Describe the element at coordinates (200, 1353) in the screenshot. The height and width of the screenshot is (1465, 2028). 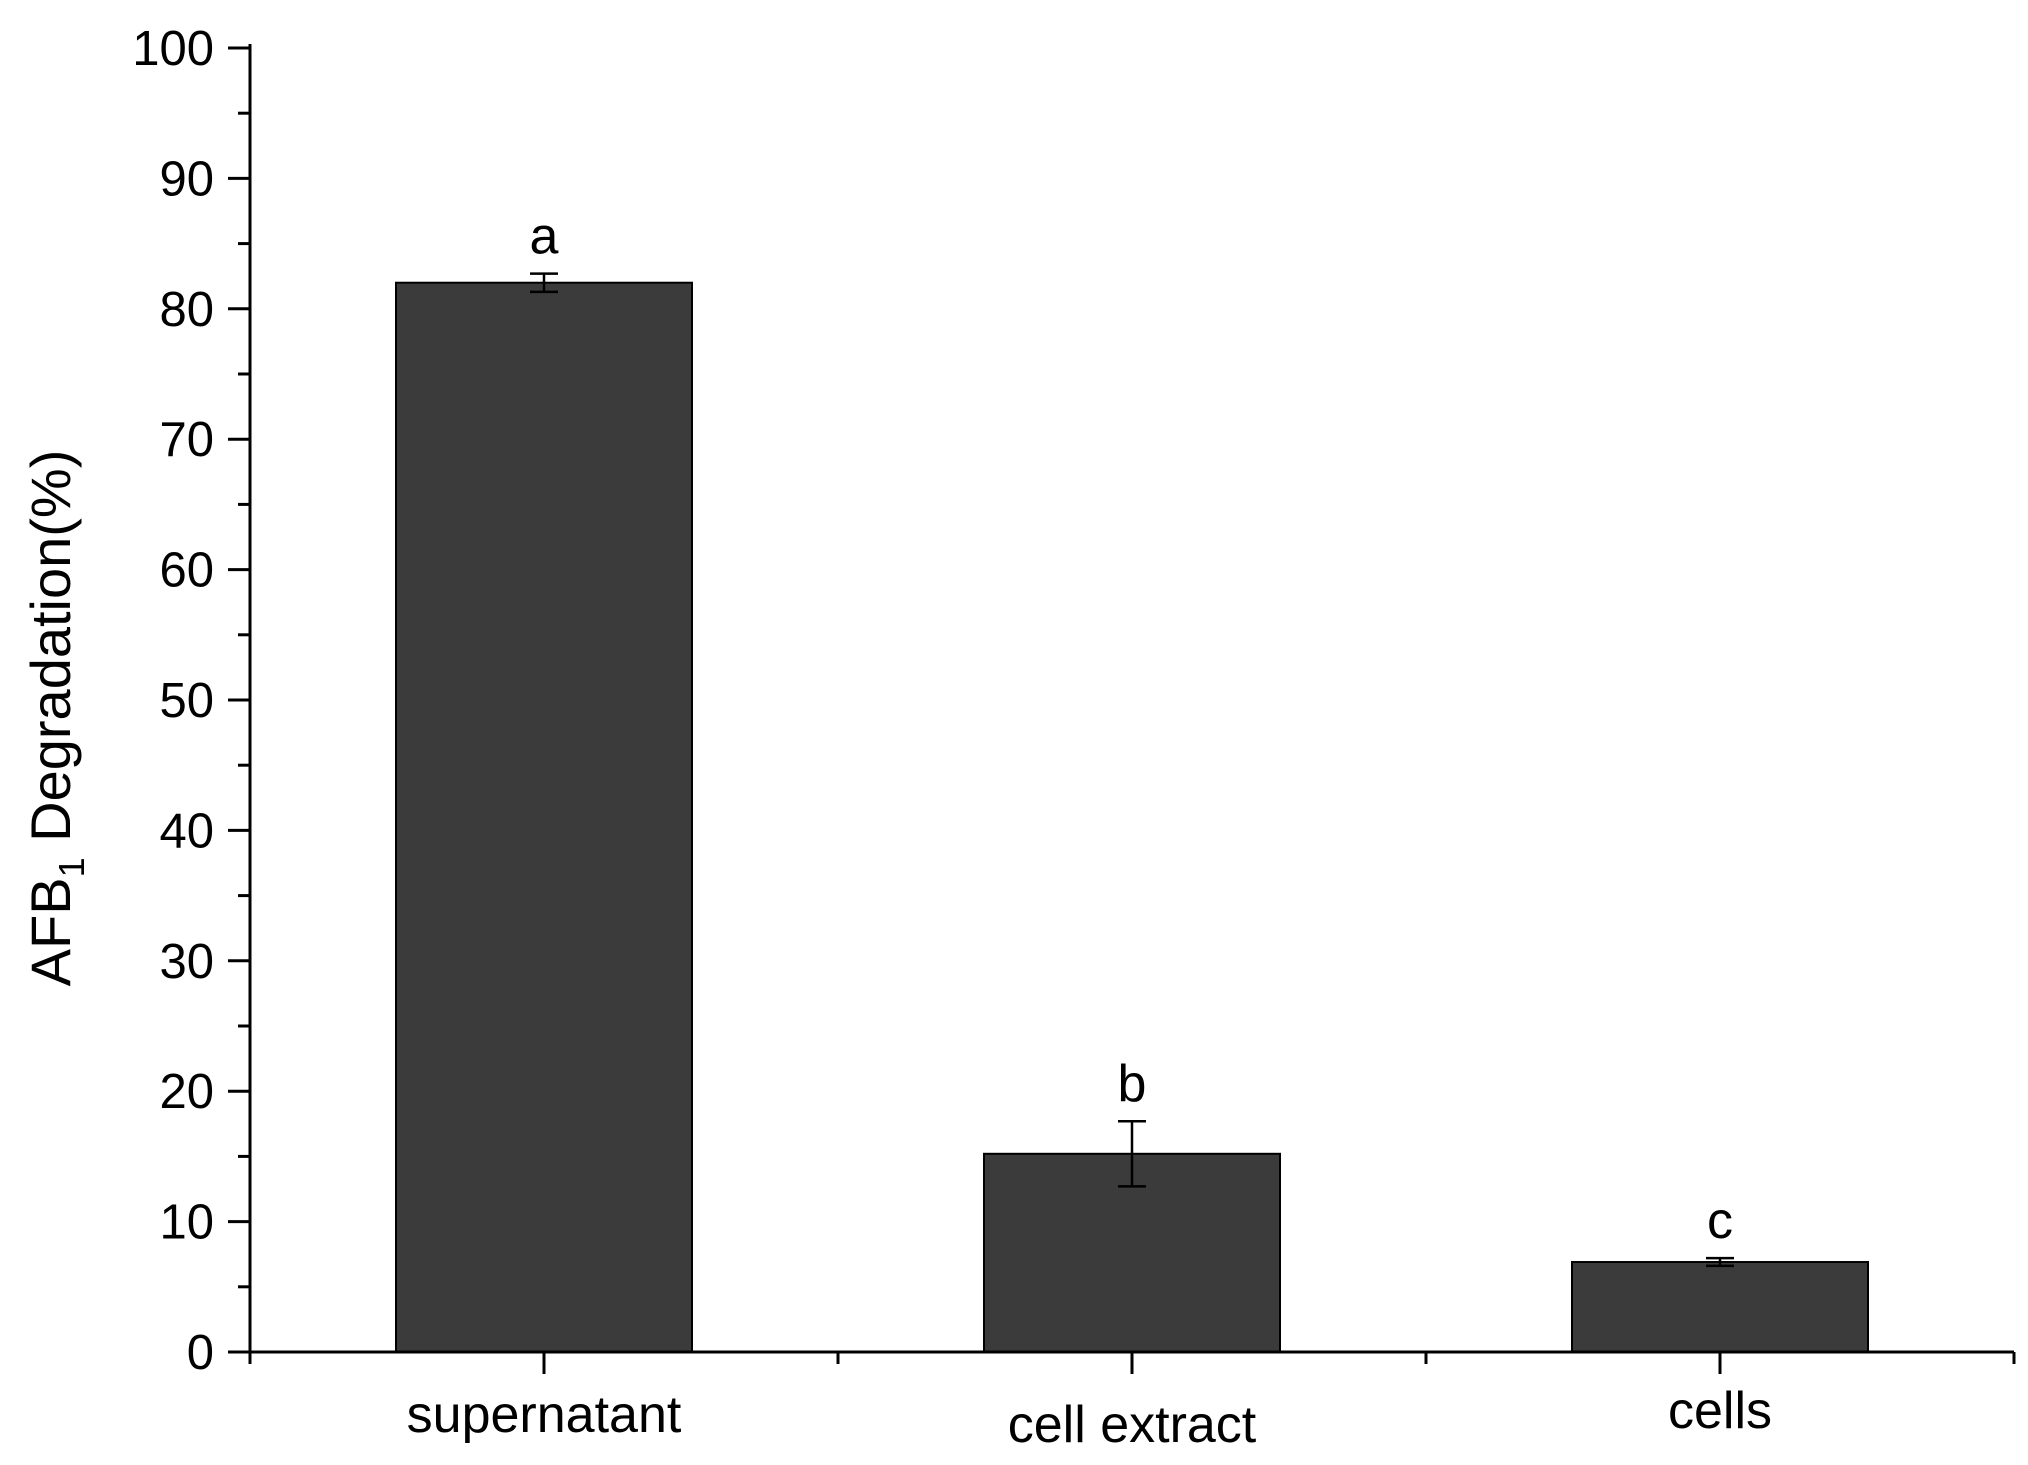
I see `y-tick-label-0: 0` at that location.